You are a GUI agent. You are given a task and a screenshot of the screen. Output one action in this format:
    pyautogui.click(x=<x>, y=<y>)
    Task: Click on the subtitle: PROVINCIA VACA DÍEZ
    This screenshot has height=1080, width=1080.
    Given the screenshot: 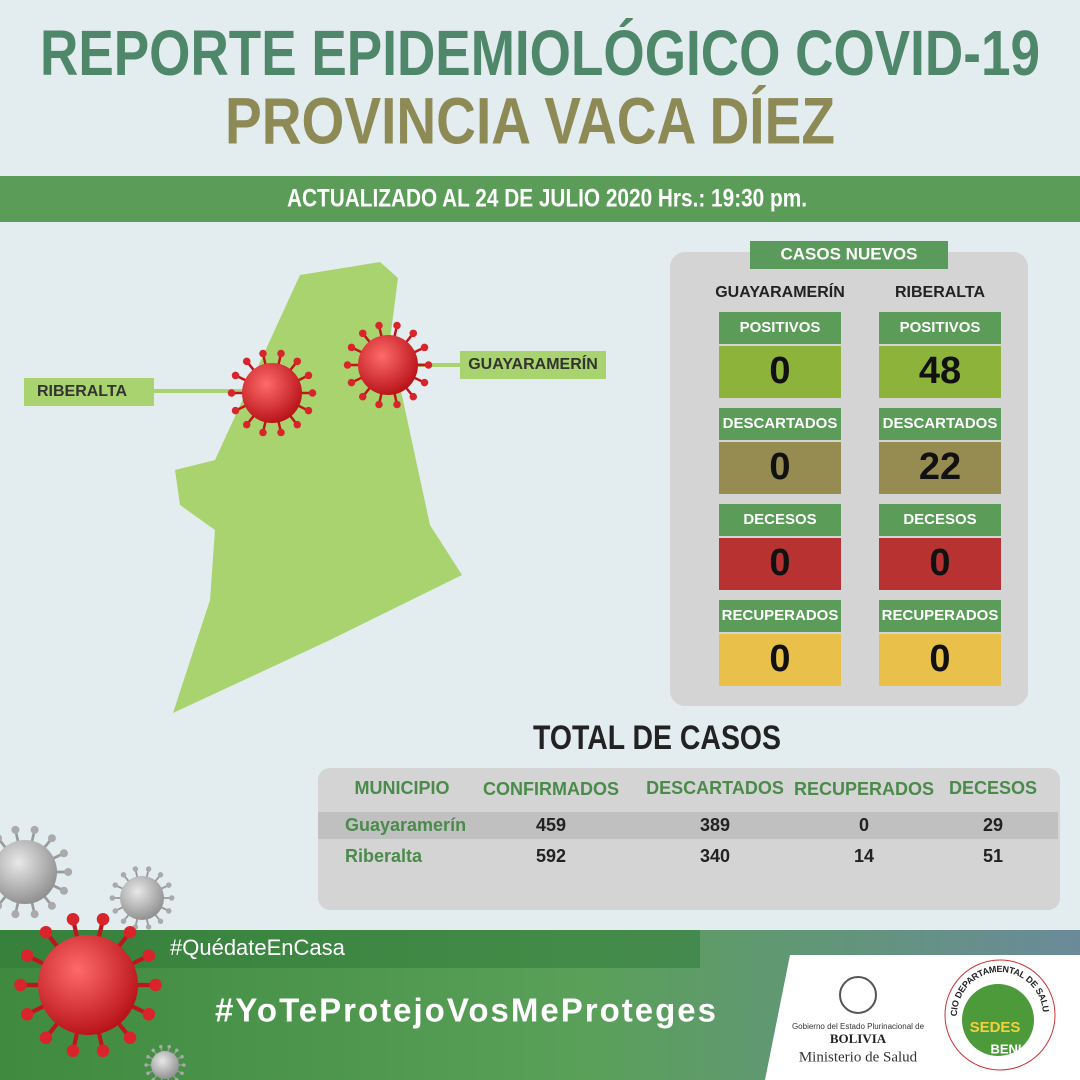 What is the action you would take?
    pyautogui.click(x=530, y=120)
    